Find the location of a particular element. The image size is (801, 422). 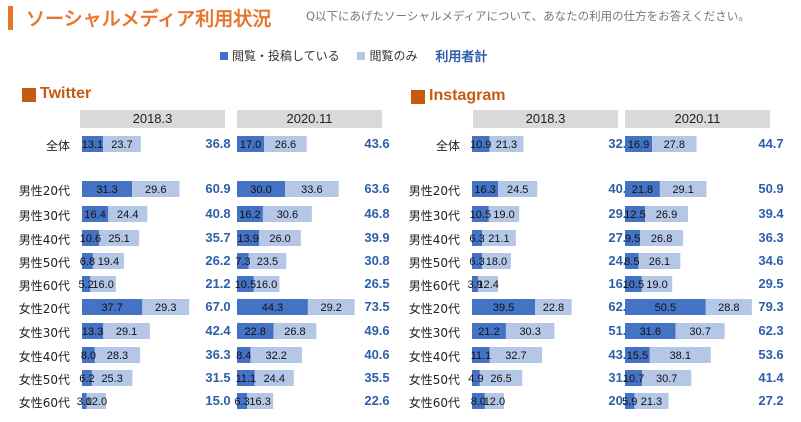

instagram-label-post: 16.9 is located at coordinates (638, 145).